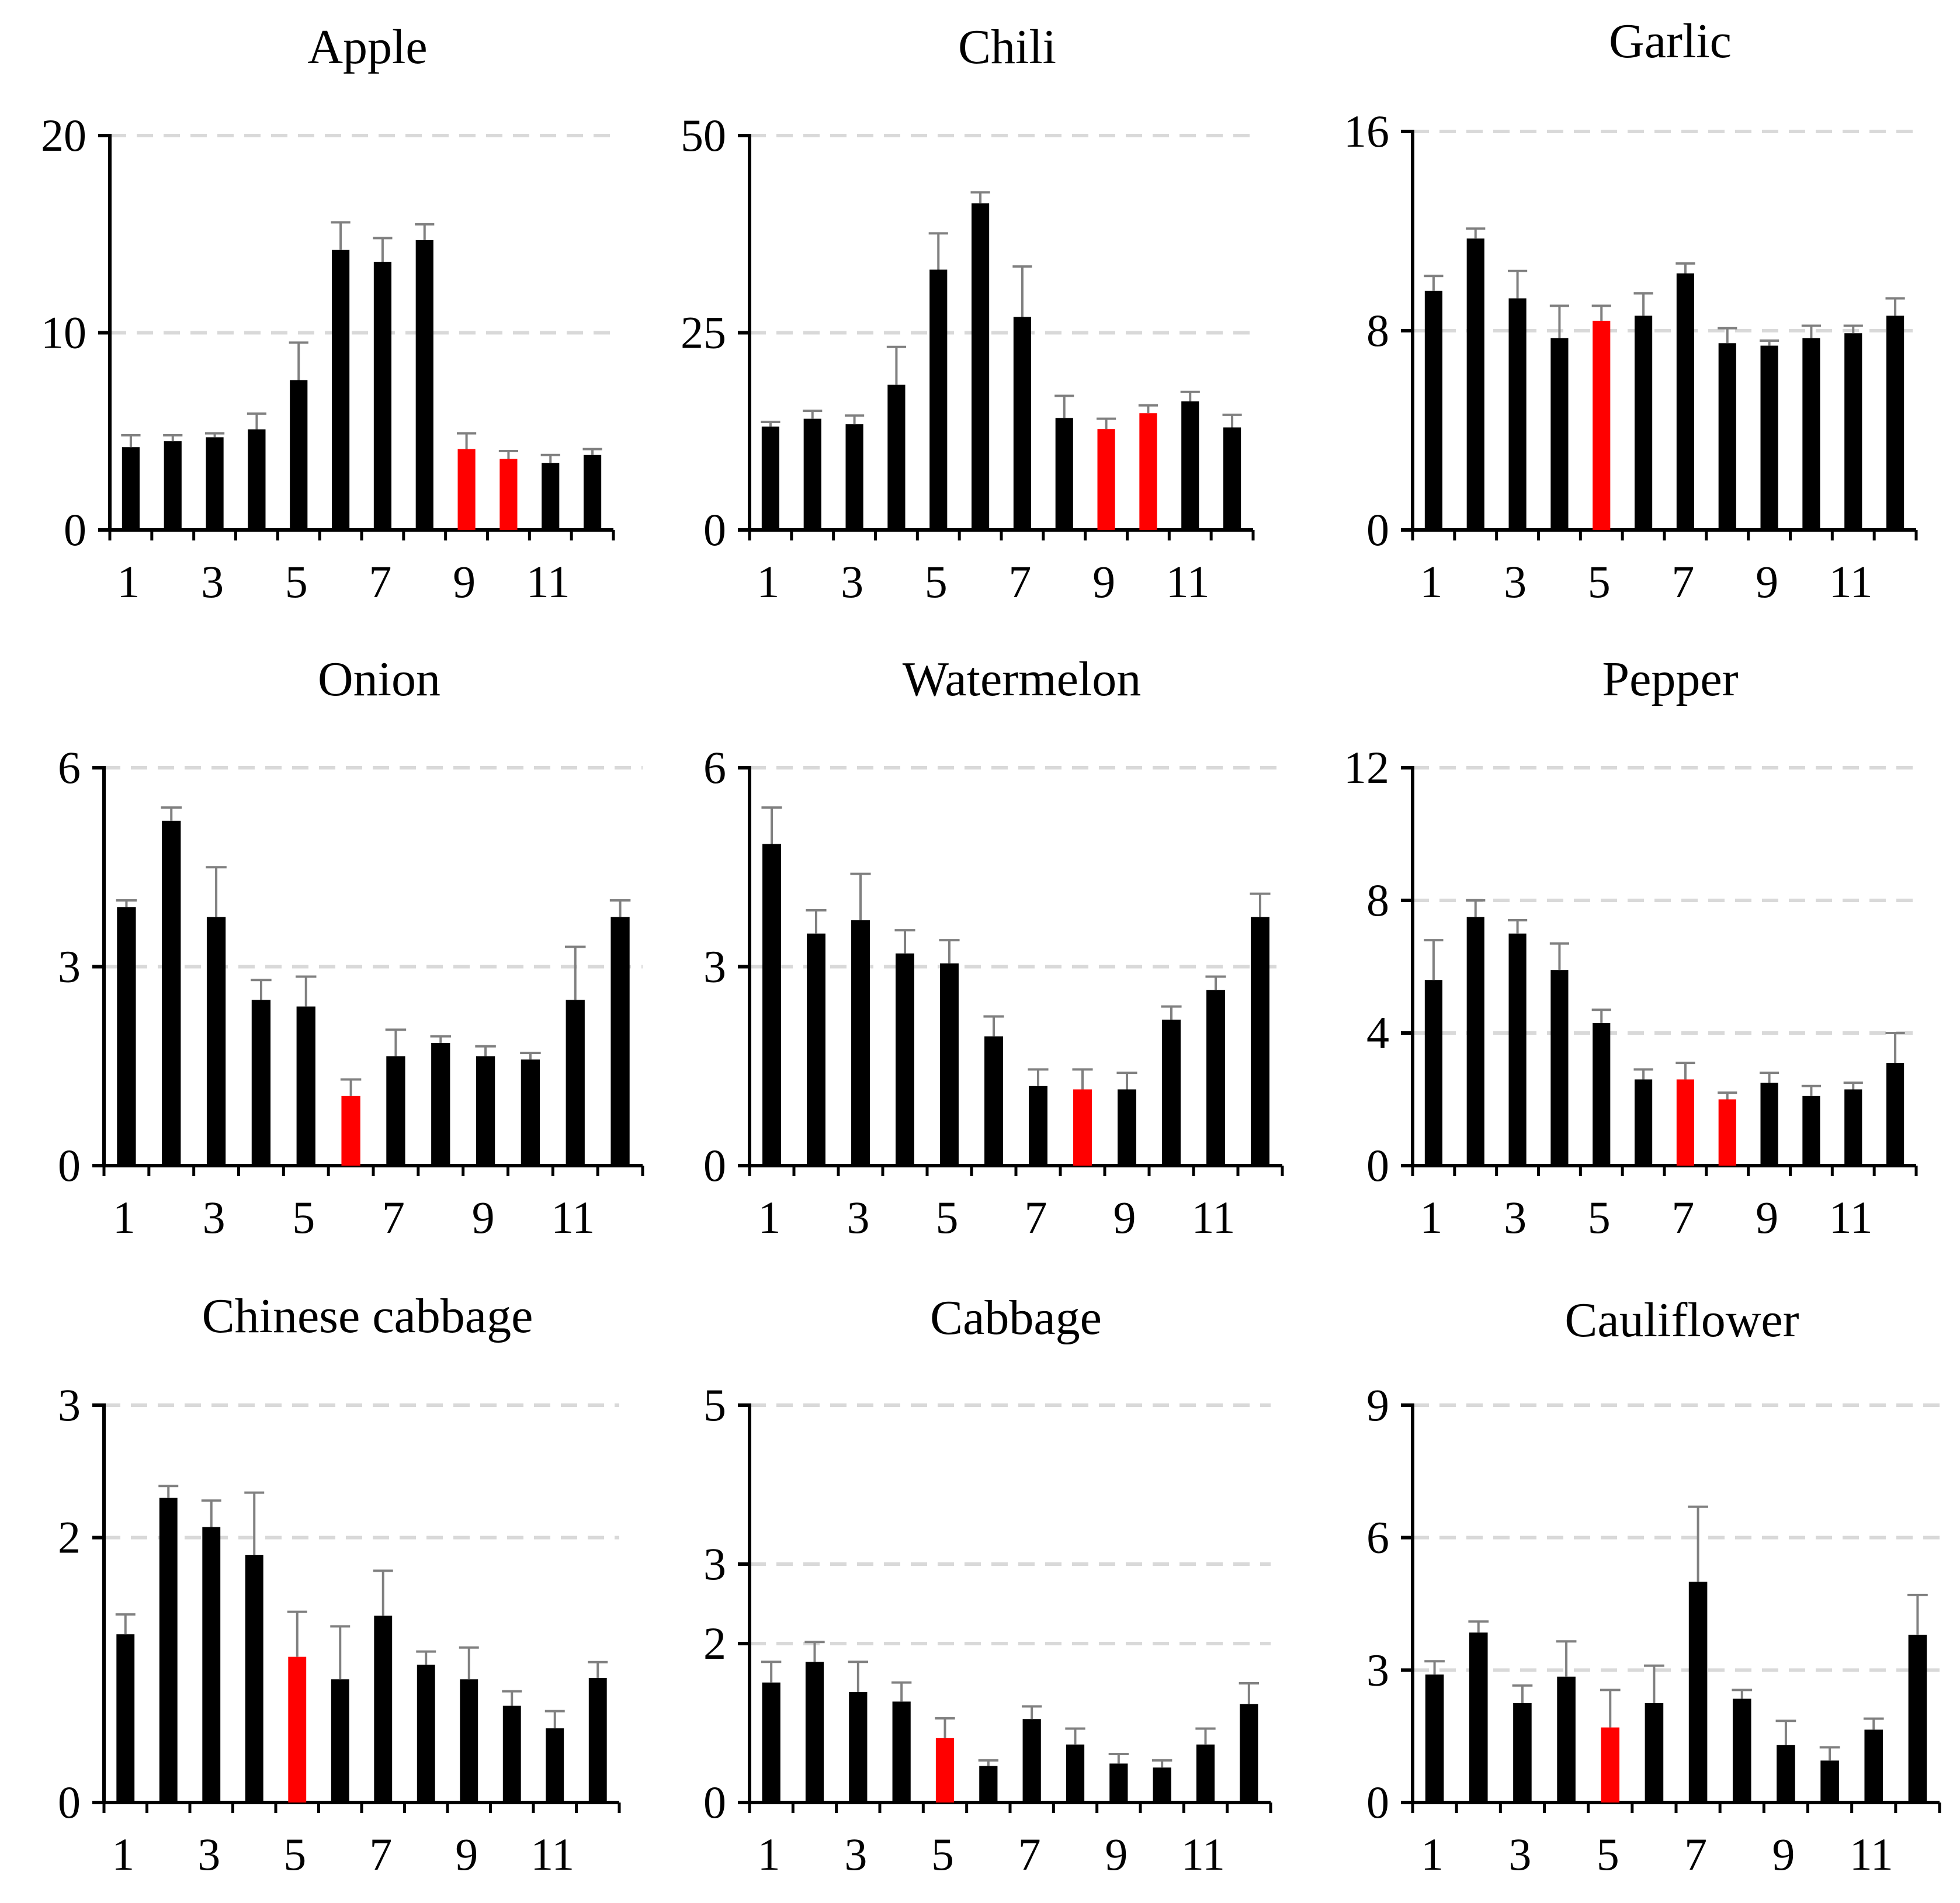 This screenshot has height=1903, width=1960. What do you see at coordinates (1016, 1318) in the screenshot?
I see `chart-title: Cabbage` at bounding box center [1016, 1318].